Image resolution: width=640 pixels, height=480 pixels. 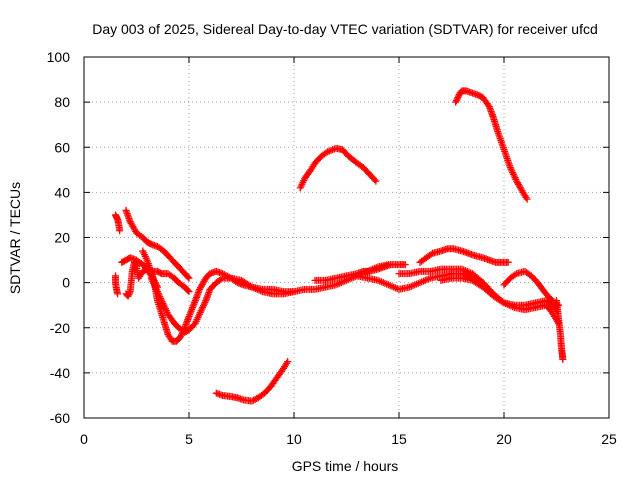 I want to click on data-series-arc-j, so click(x=360, y=272).